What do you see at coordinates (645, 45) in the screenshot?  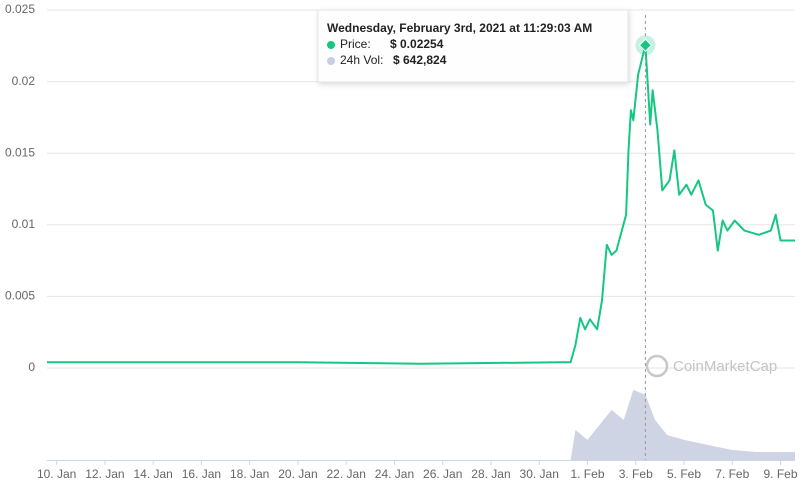 I see `hover-point` at bounding box center [645, 45].